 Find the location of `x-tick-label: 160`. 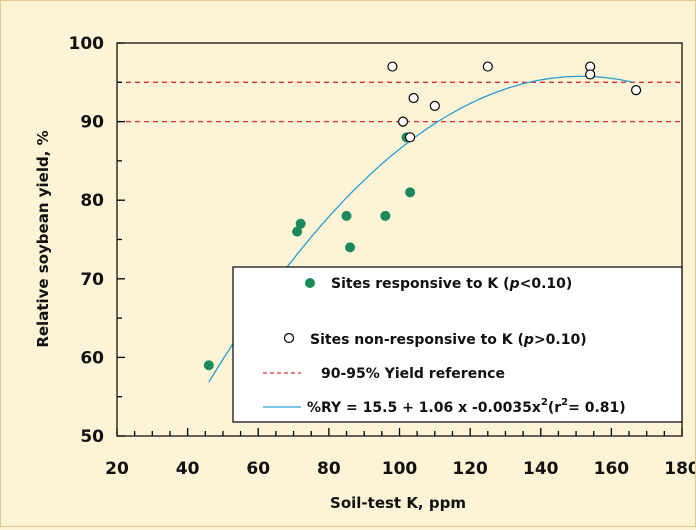

x-tick-label: 160 is located at coordinates (612, 469).